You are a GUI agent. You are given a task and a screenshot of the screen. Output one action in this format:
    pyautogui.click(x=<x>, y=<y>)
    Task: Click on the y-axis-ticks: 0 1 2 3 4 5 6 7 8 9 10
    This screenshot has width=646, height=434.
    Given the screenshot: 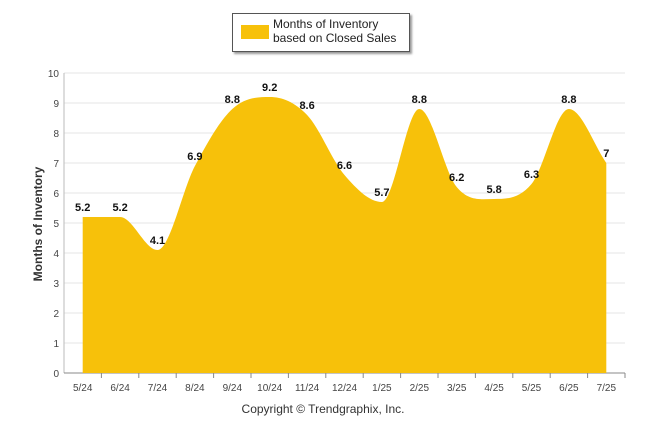 What is the action you would take?
    pyautogui.click(x=54, y=224)
    